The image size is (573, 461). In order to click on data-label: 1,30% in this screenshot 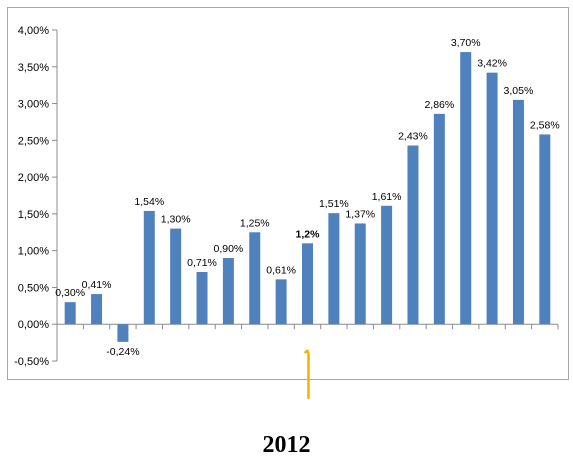, I will do `click(176, 220)`.